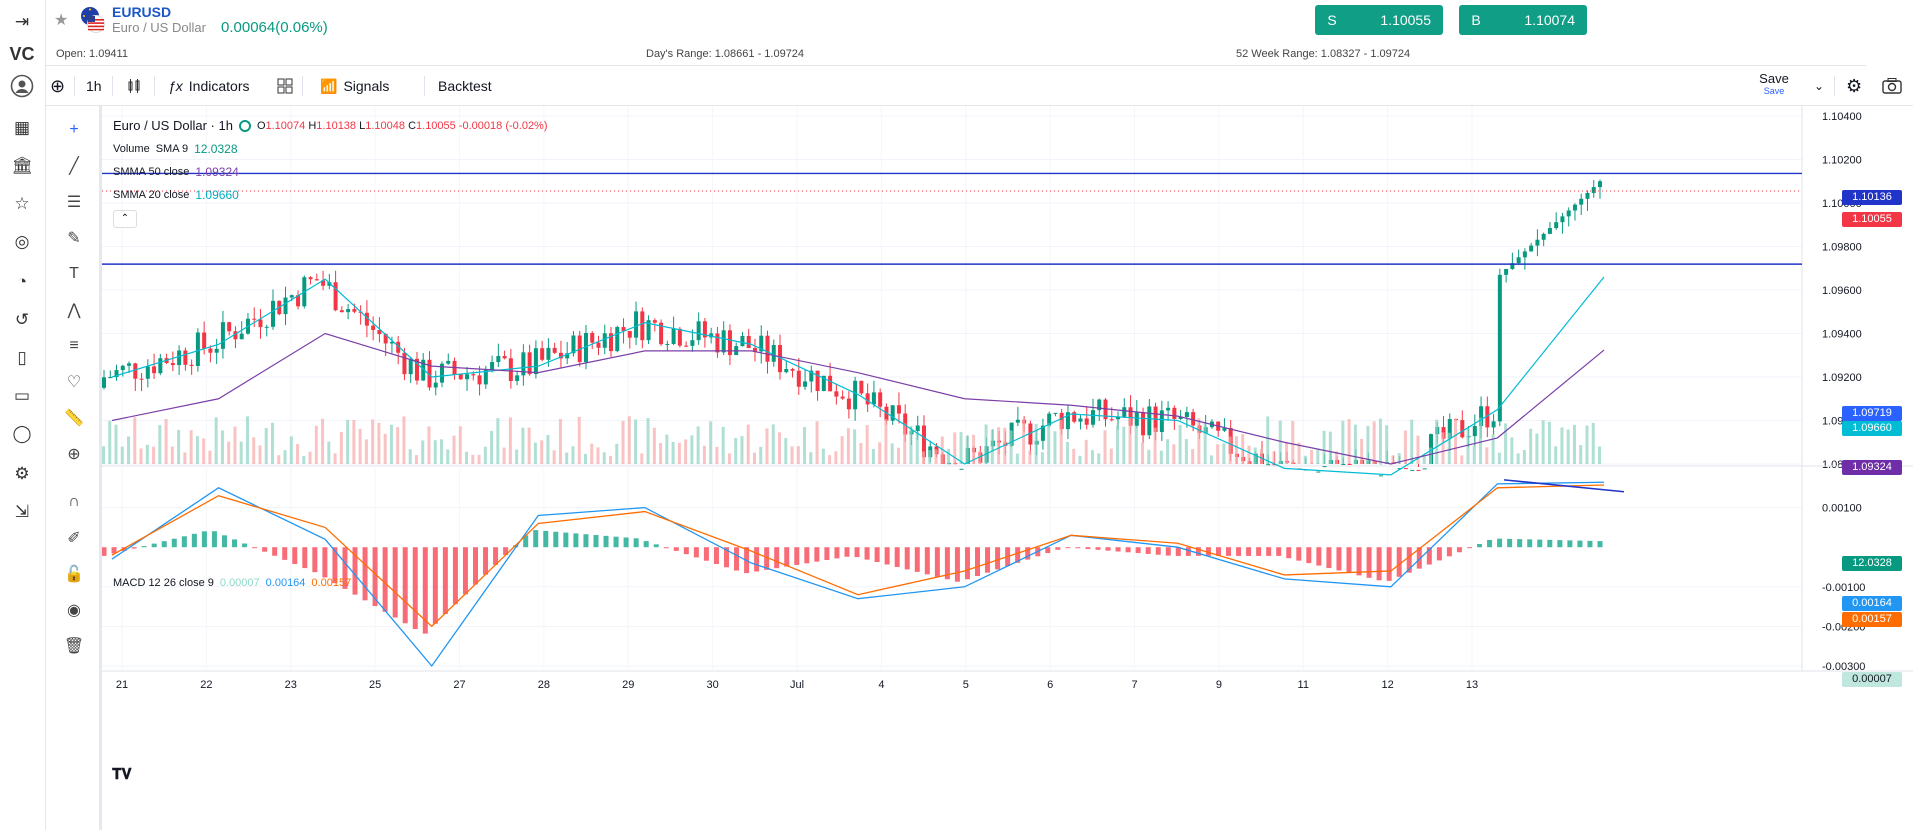 The image size is (1913, 830). What do you see at coordinates (94, 86) in the screenshot?
I see `interval-button: 1h` at bounding box center [94, 86].